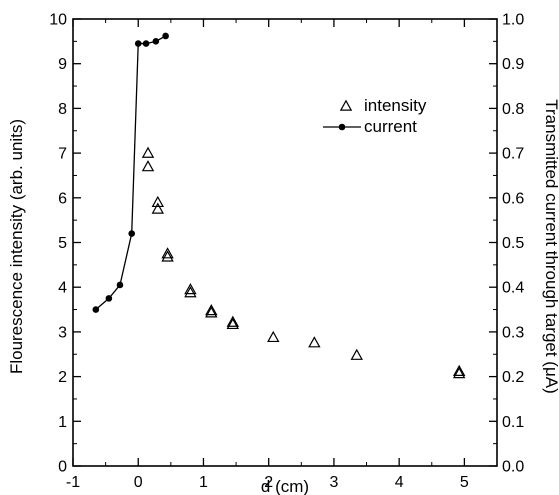 Image resolution: width=559 pixels, height=495 pixels. What do you see at coordinates (62, 198) in the screenshot?
I see `y-left-tick-label: 6` at bounding box center [62, 198].